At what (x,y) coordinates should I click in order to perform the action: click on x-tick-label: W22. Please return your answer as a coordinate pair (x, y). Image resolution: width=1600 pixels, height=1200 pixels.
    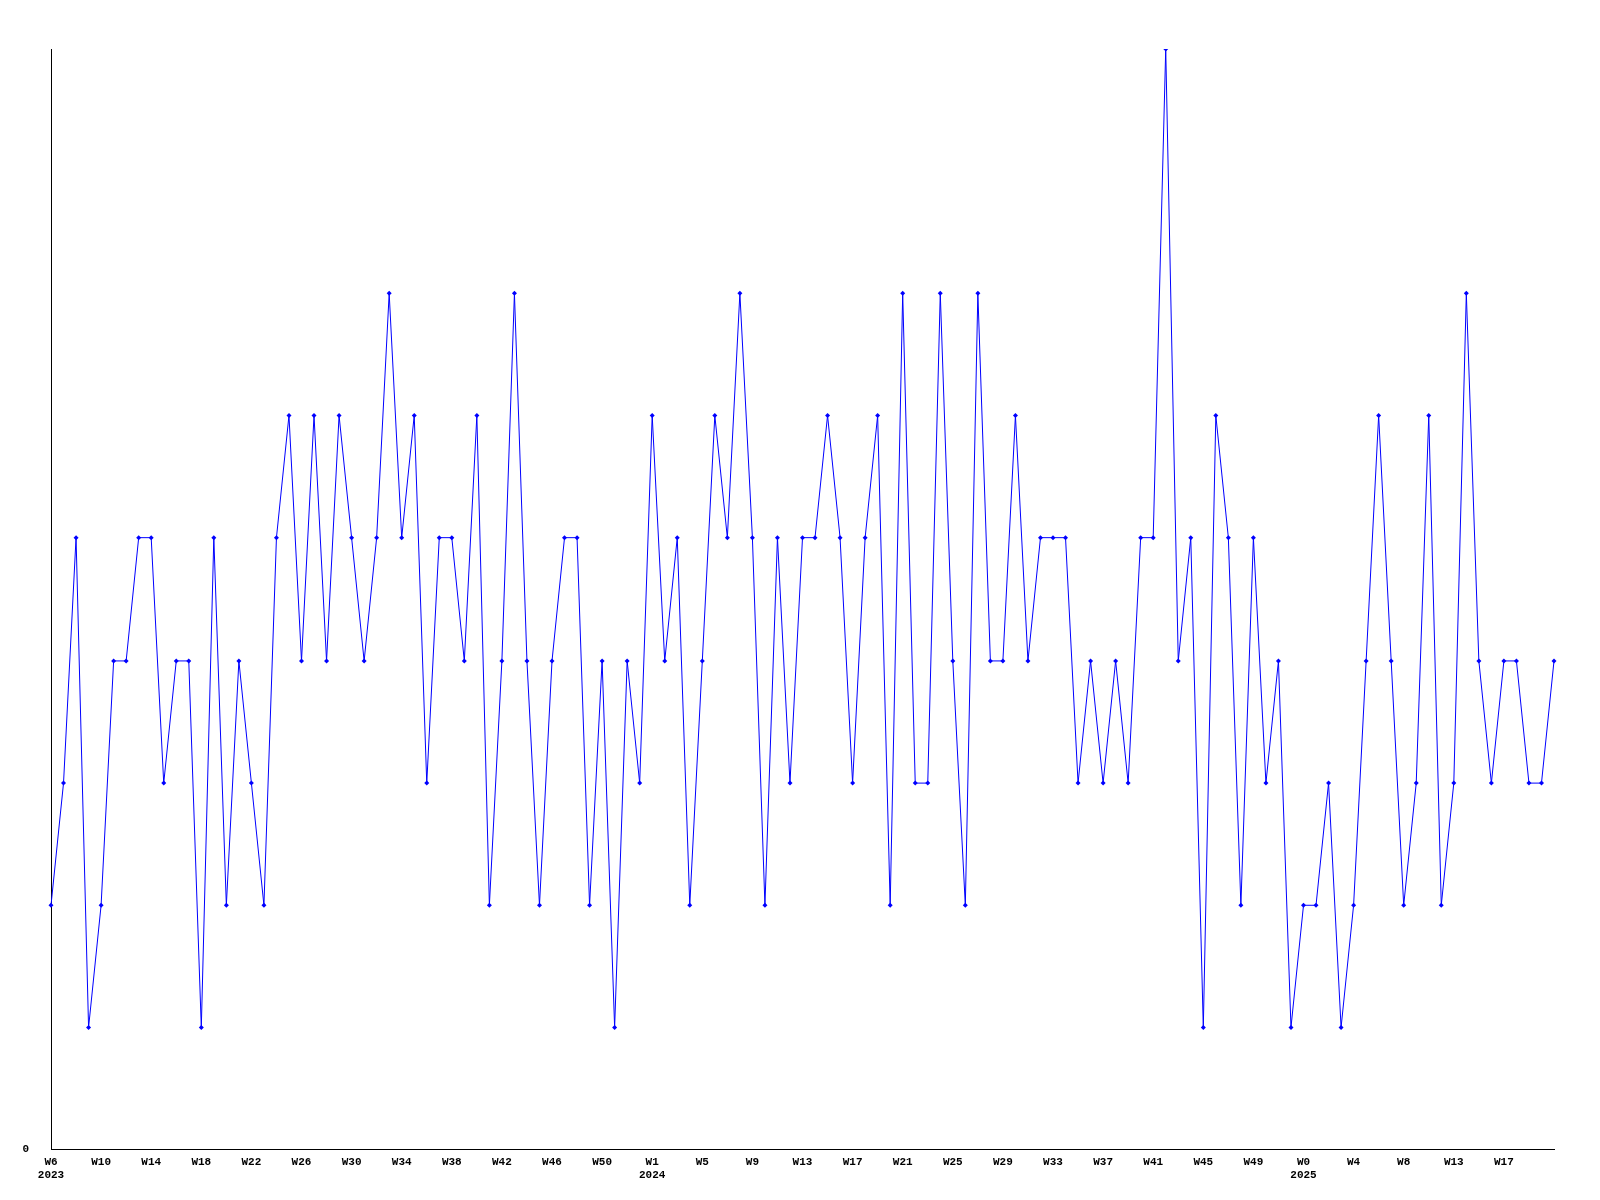
    Looking at the image, I should click on (251, 1161).